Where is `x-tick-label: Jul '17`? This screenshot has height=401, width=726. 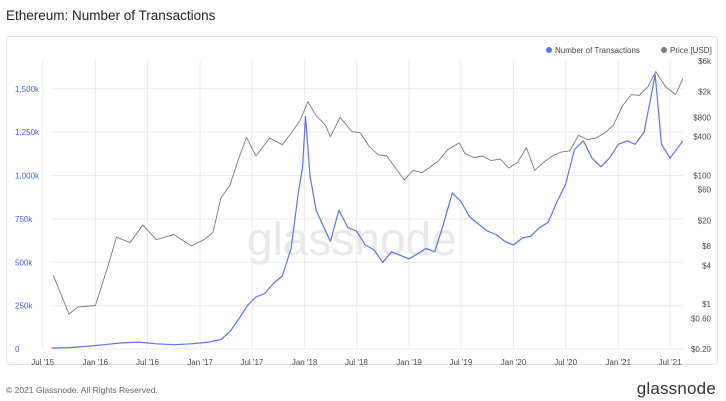
x-tick-label: Jul '17 is located at coordinates (251, 362).